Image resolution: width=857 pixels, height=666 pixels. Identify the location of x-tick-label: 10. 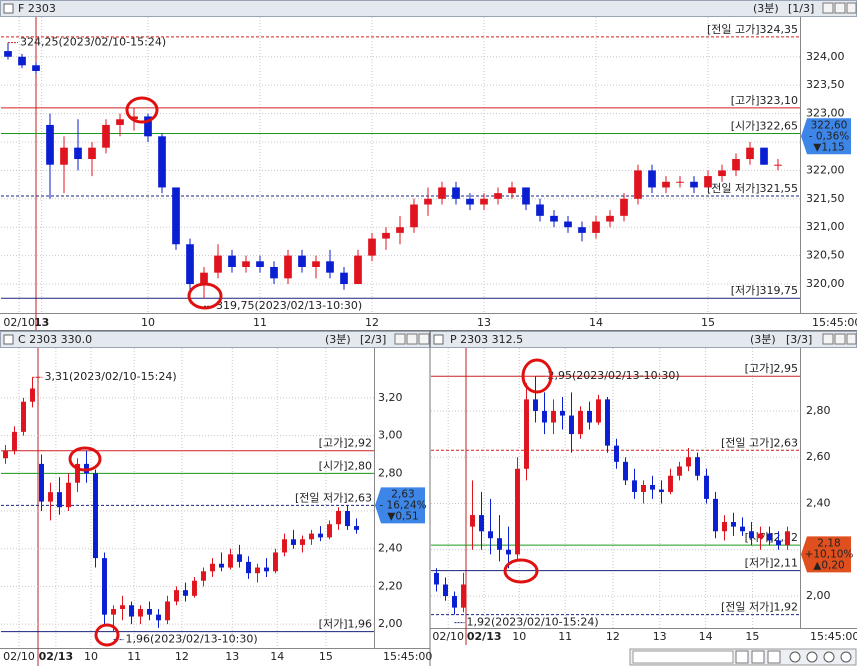
(148, 322).